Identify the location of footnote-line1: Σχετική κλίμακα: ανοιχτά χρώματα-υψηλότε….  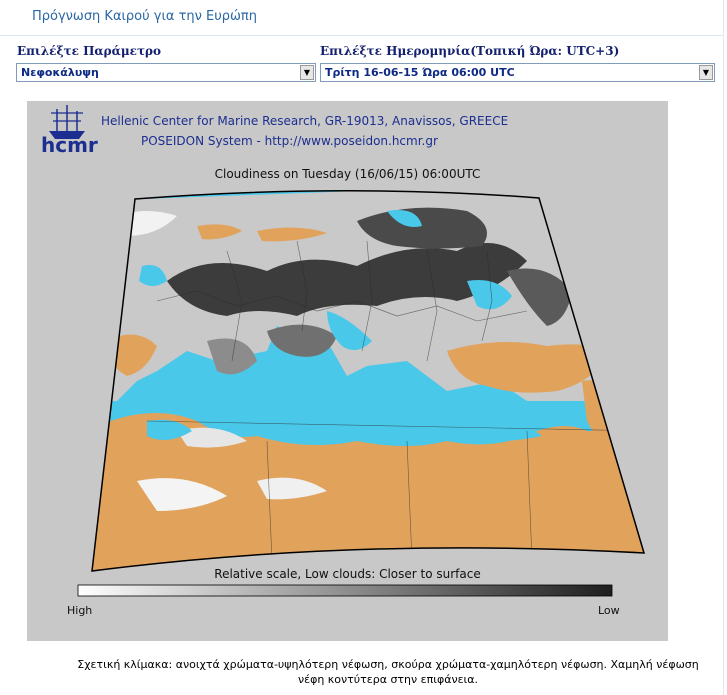
(388, 664).